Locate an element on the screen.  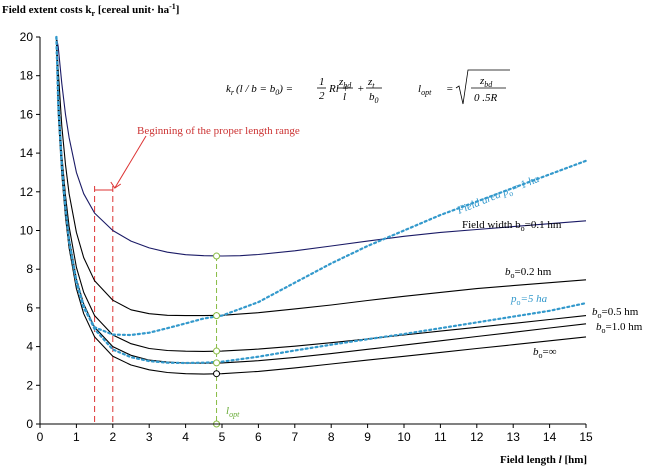
y-tick-label: 18 is located at coordinates (27, 76).